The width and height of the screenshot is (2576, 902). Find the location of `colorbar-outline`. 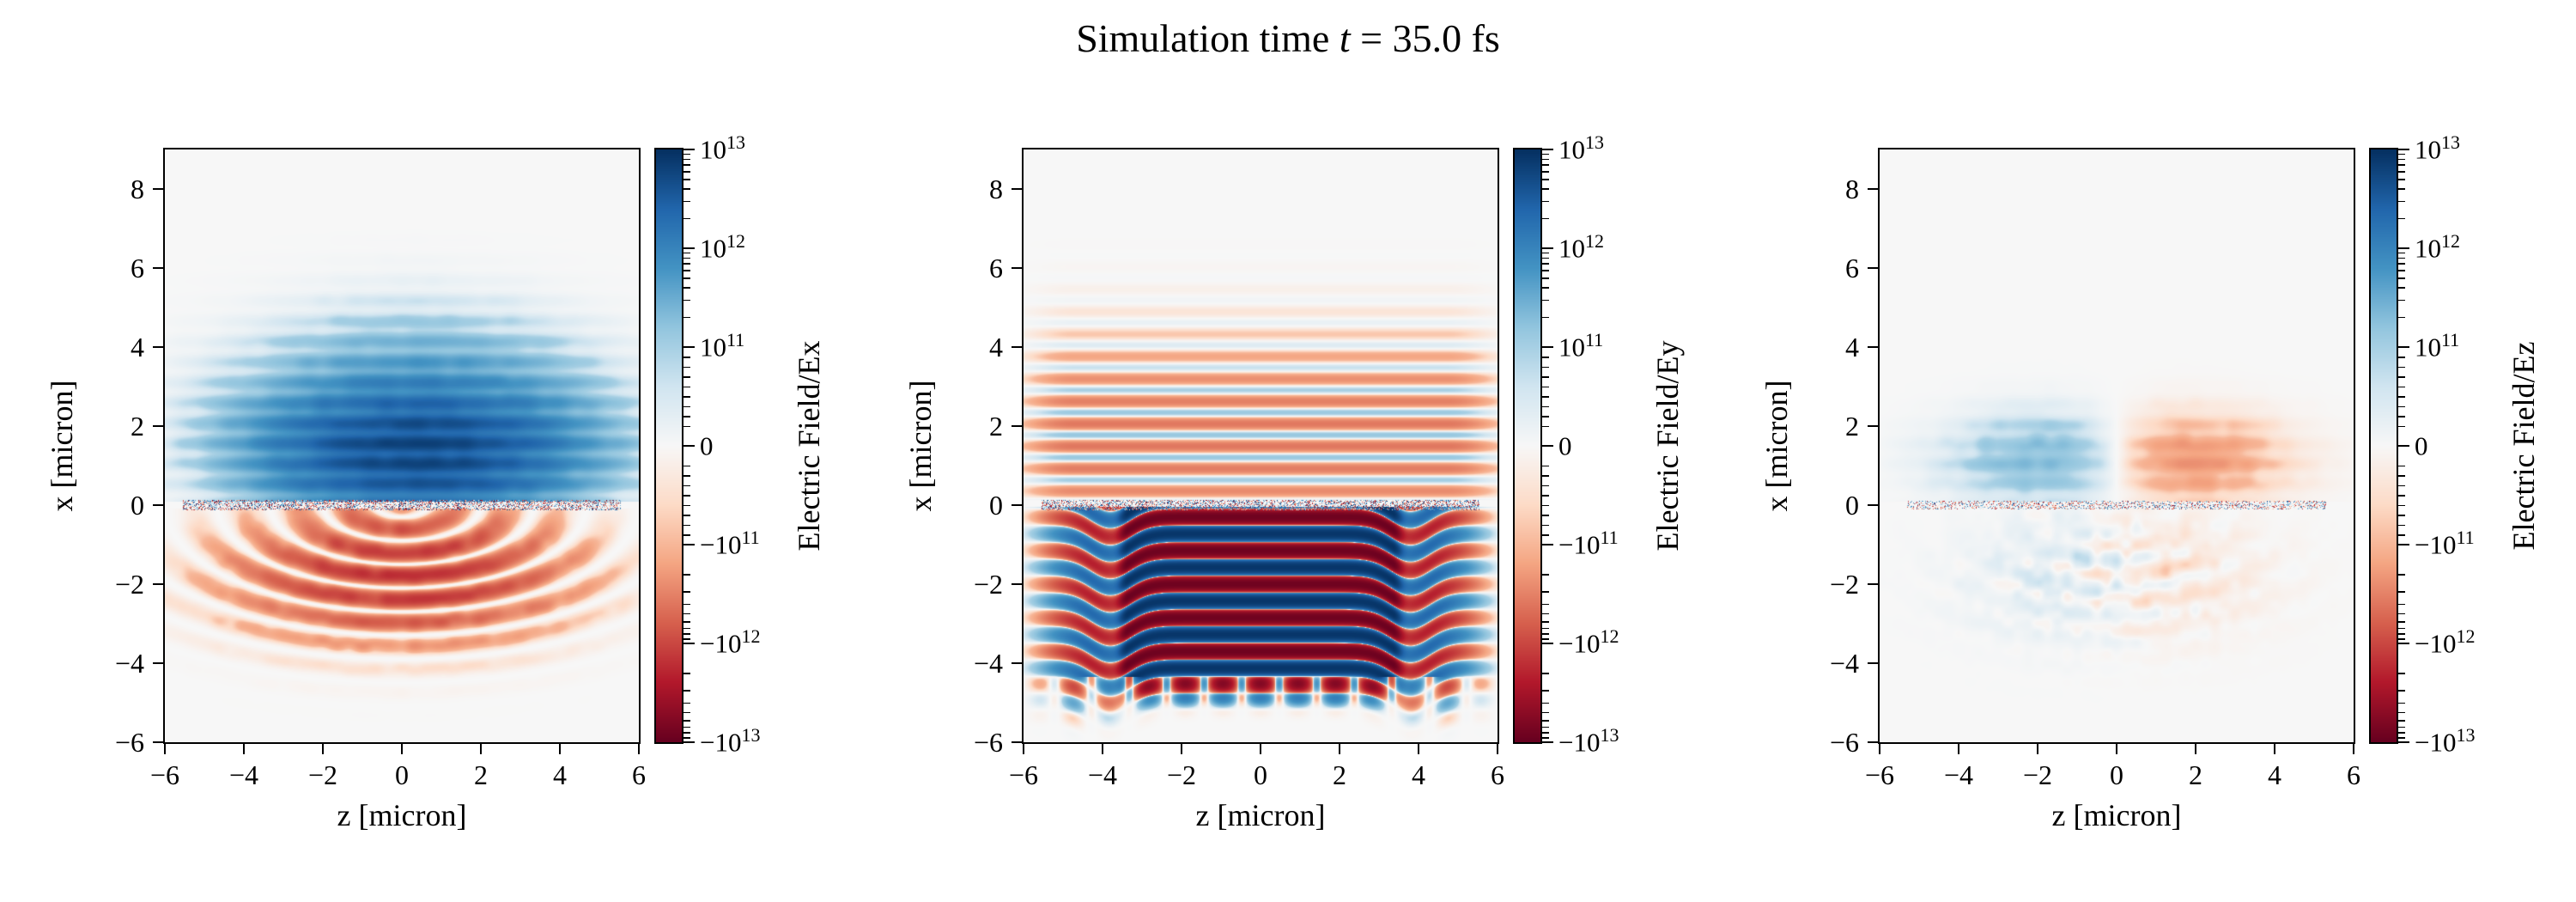

colorbar-outline is located at coordinates (1528, 446).